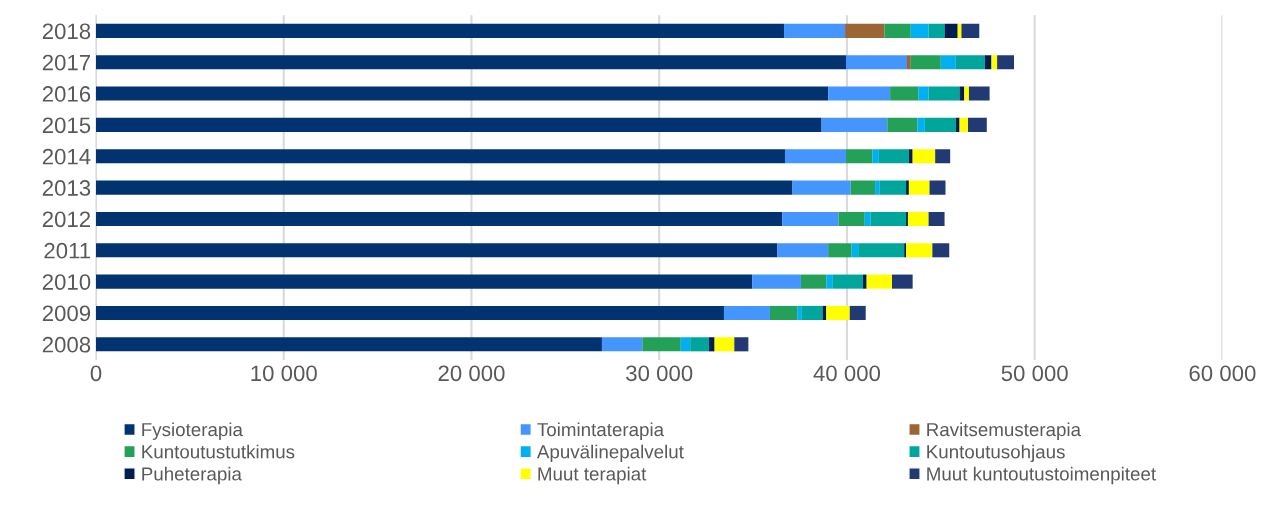 The height and width of the screenshot is (507, 1280). Describe the element at coordinates (1004, 431) in the screenshot. I see `legend-label: Ravitsemusterapia` at that location.